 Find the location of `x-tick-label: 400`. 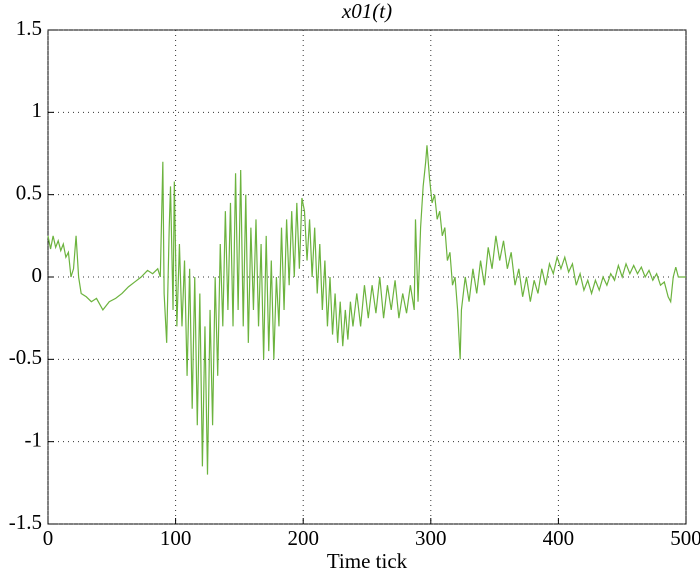

x-tick-label: 400 is located at coordinates (559, 538).